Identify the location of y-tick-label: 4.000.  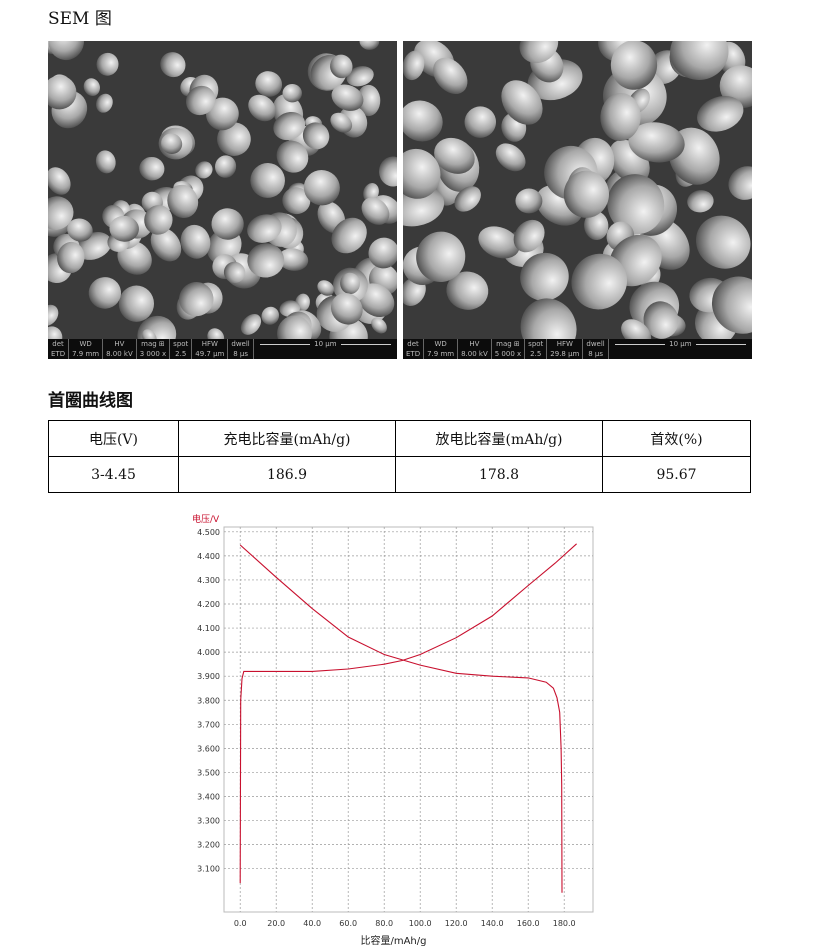
(208, 652).